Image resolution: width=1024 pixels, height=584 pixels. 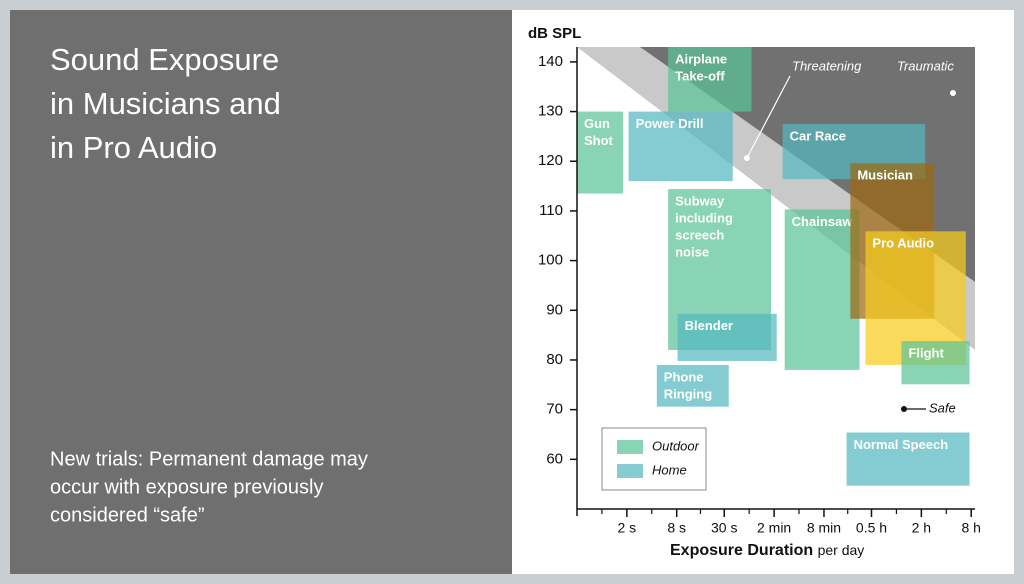 What do you see at coordinates (774, 528) in the screenshot?
I see `x-tick-label: 2 min` at bounding box center [774, 528].